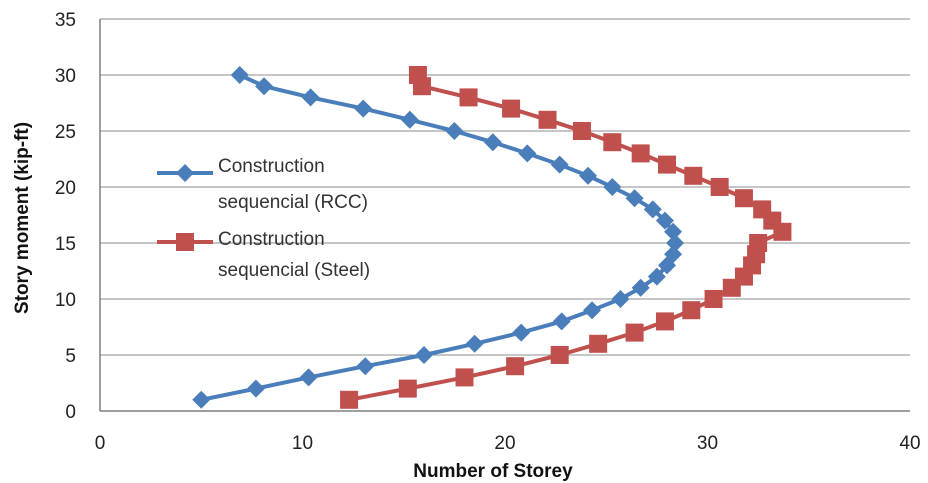 The width and height of the screenshot is (928, 483). Describe the element at coordinates (65, 188) in the screenshot. I see `y-tick-label: 20` at that location.